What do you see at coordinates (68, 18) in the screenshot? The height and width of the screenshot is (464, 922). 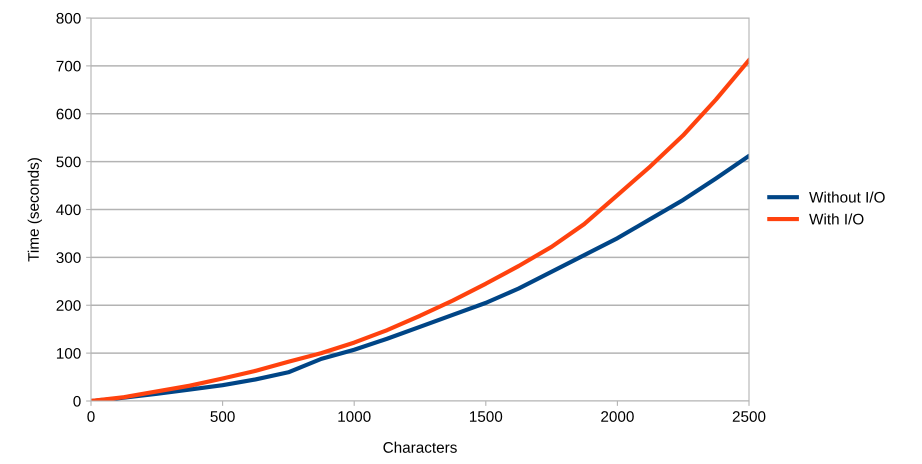 I see `y-tick-label: 800` at bounding box center [68, 18].